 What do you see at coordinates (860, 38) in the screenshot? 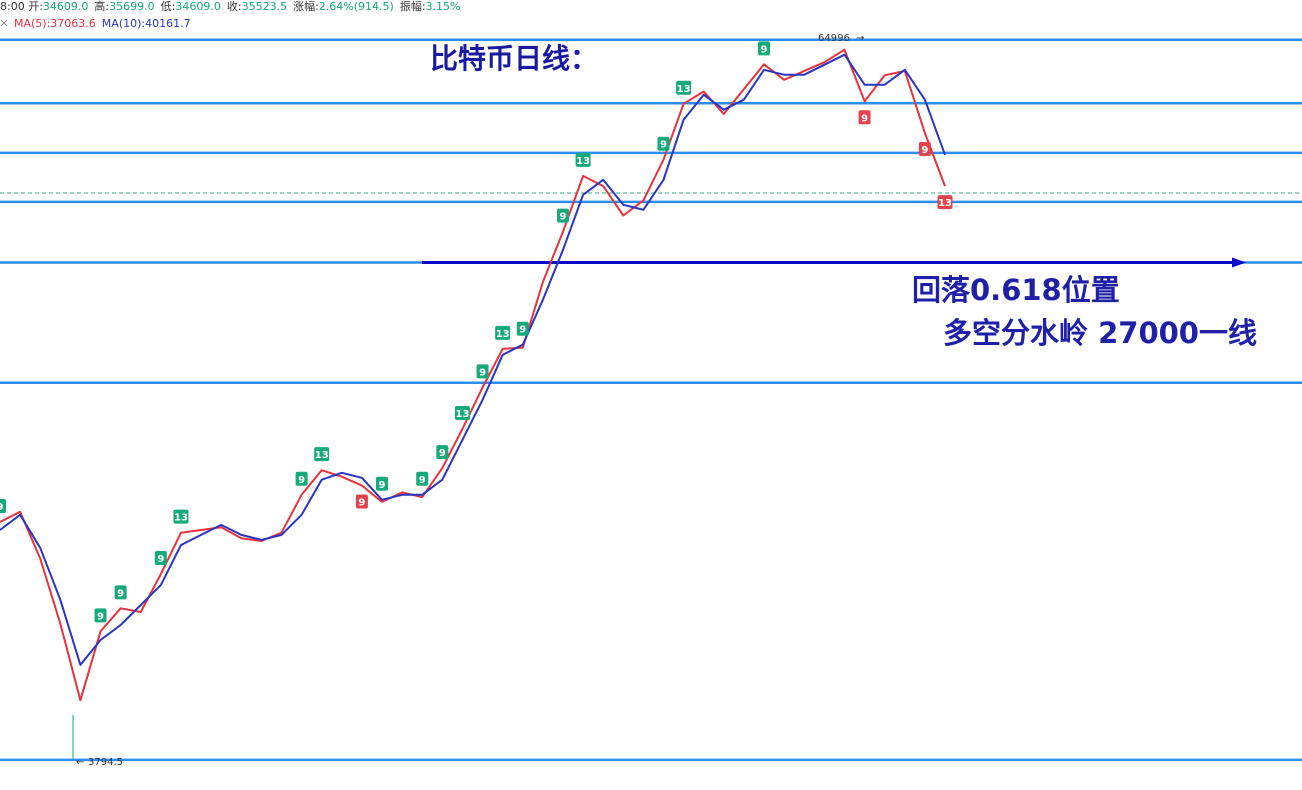
I see `high-arrow: →` at bounding box center [860, 38].